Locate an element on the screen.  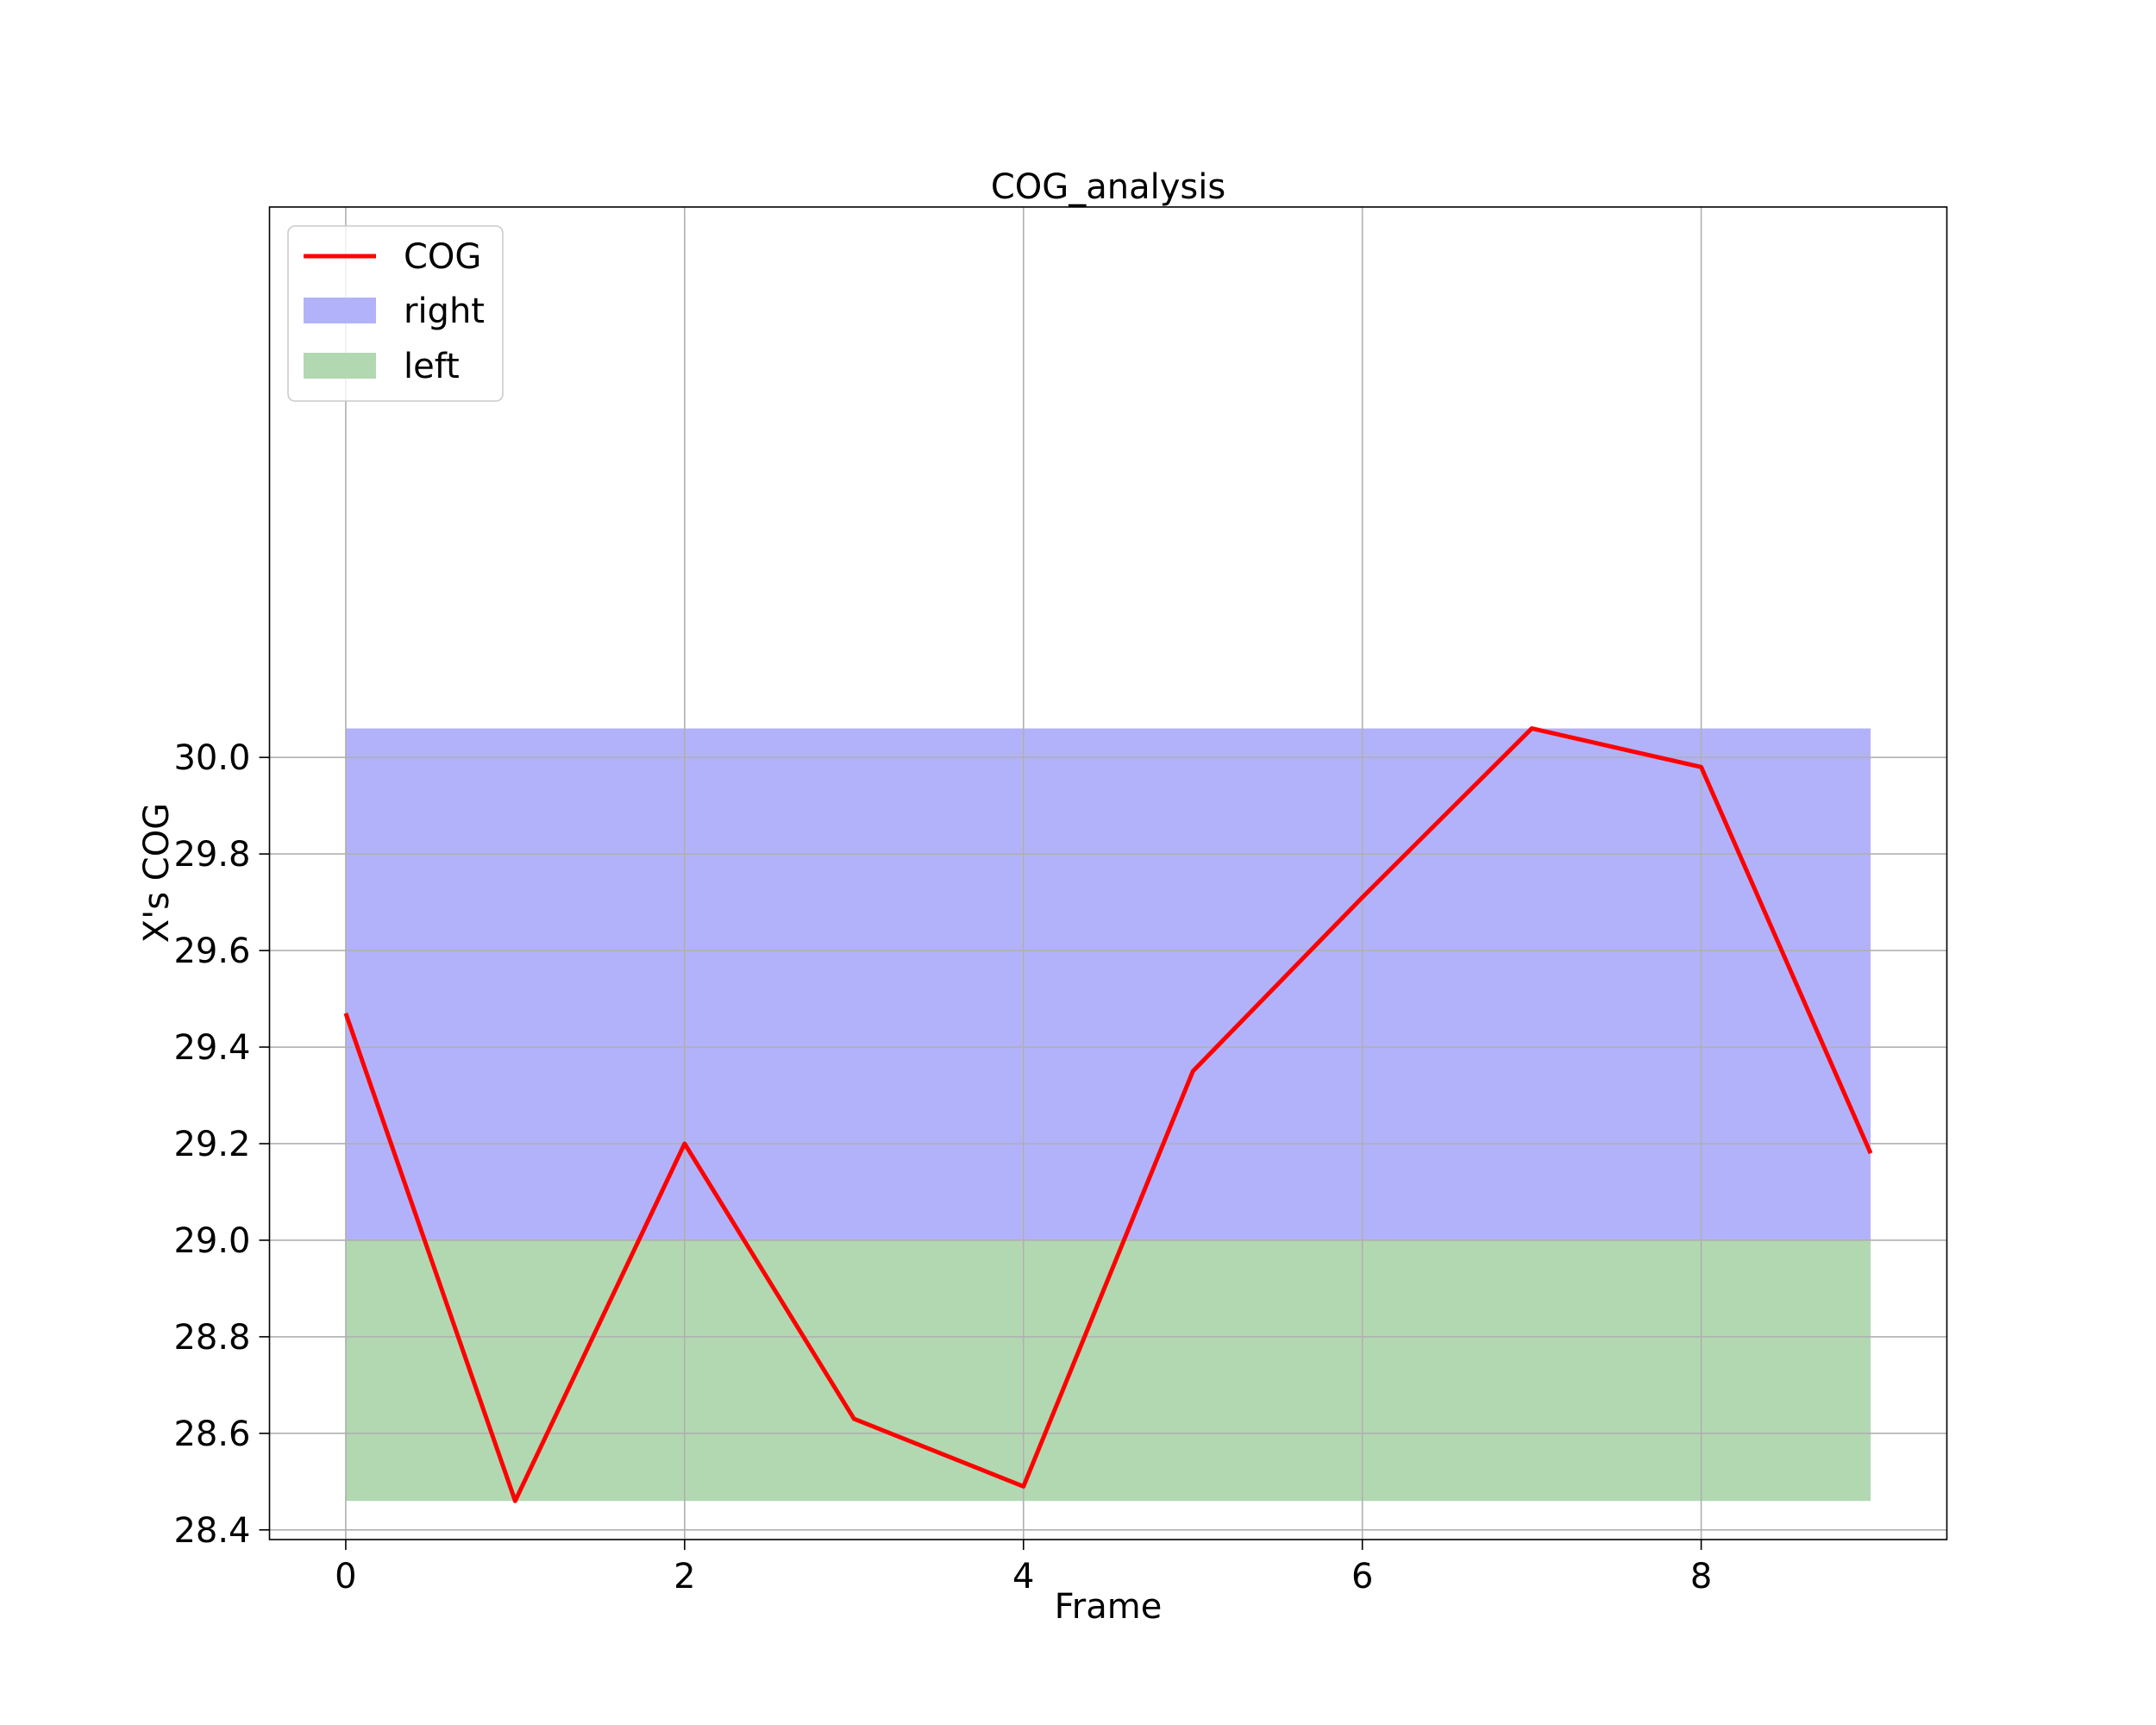
y-tick-label: 29.2 is located at coordinates (211, 1144).